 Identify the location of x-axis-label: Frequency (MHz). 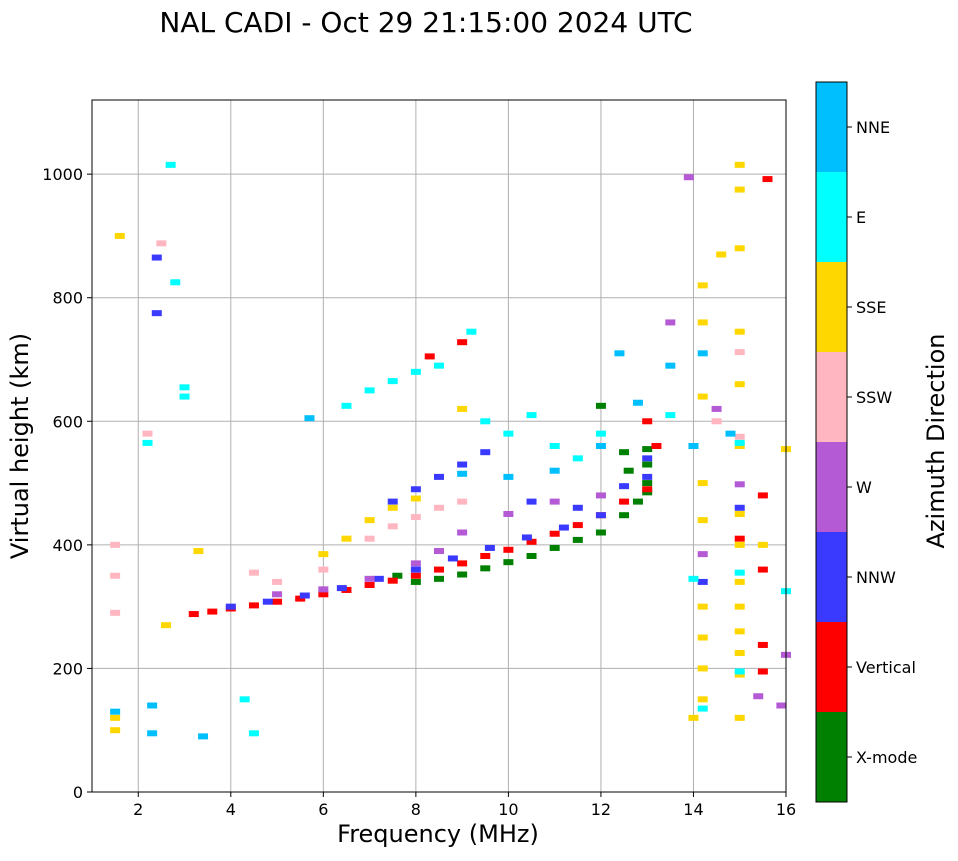
(438, 834).